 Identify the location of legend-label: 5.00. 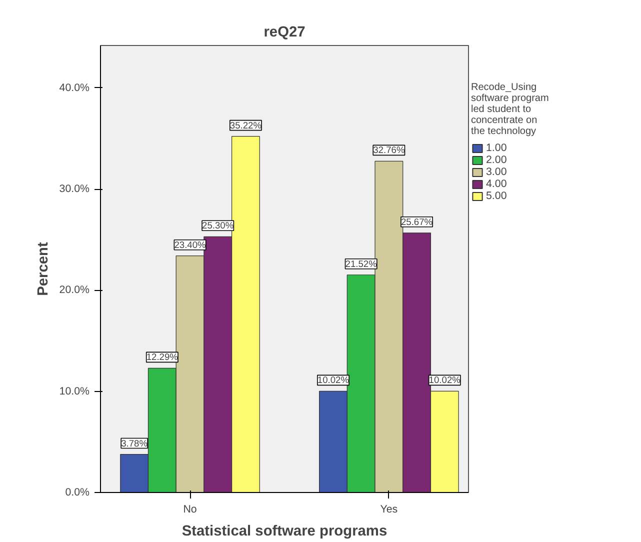
(496, 196).